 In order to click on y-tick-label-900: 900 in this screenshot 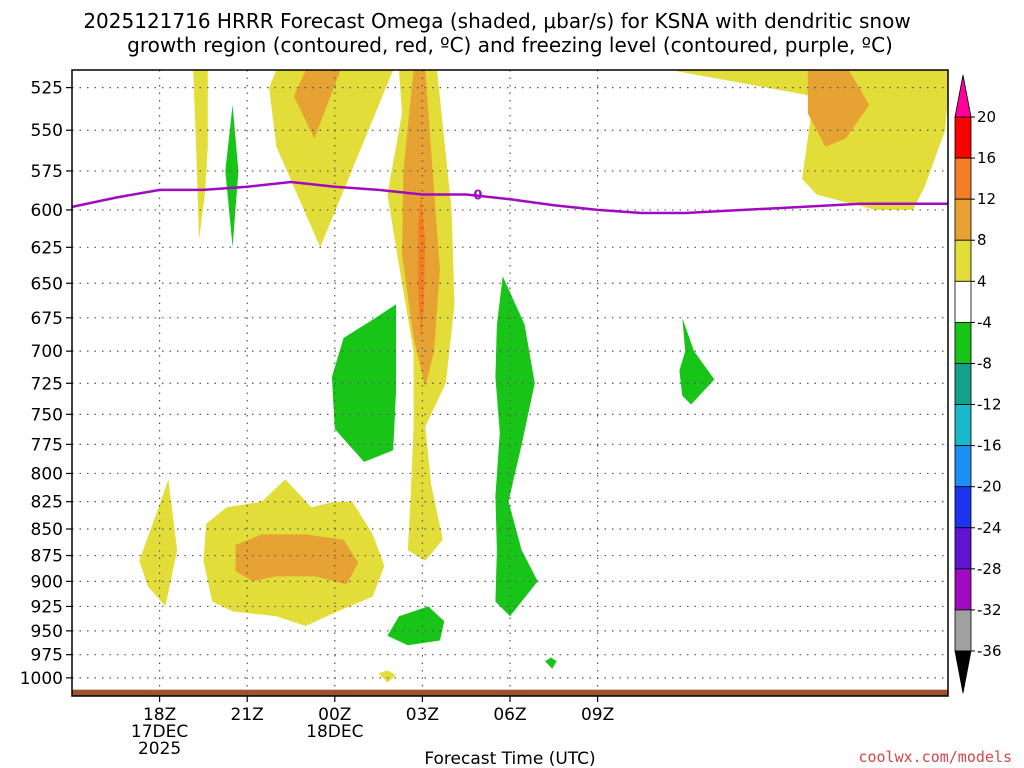, I will do `click(47, 582)`.